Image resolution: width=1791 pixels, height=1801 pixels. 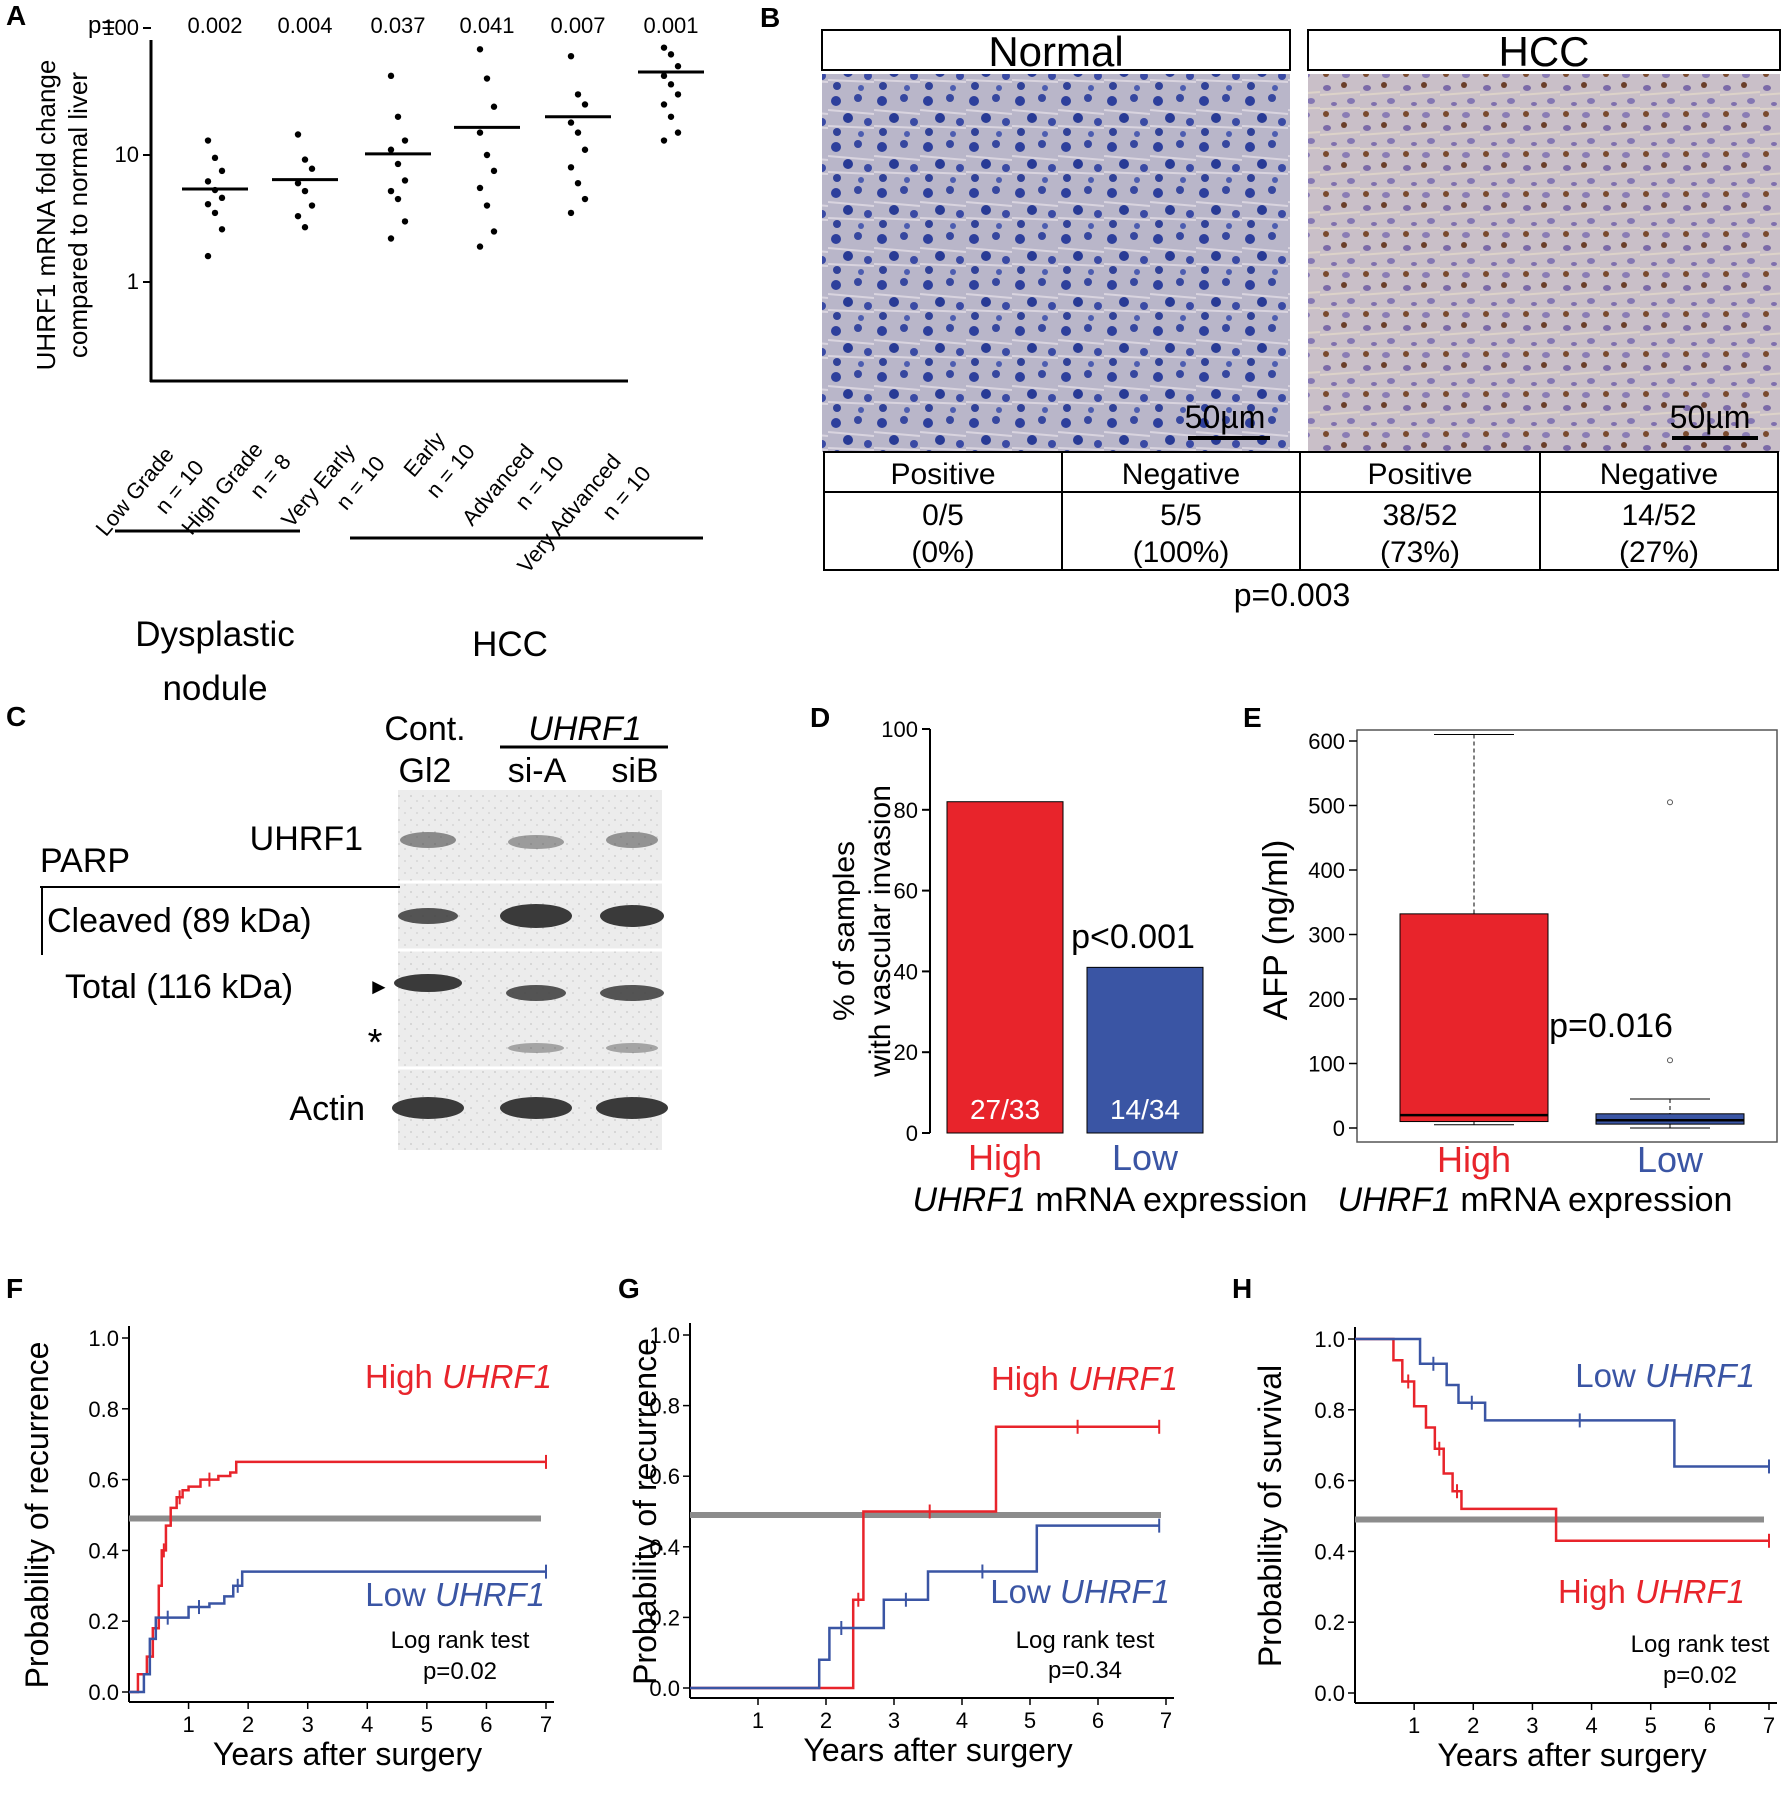 What do you see at coordinates (103, 1550) in the screenshot?
I see `f-chart-ytick-label: 0.4` at bounding box center [103, 1550].